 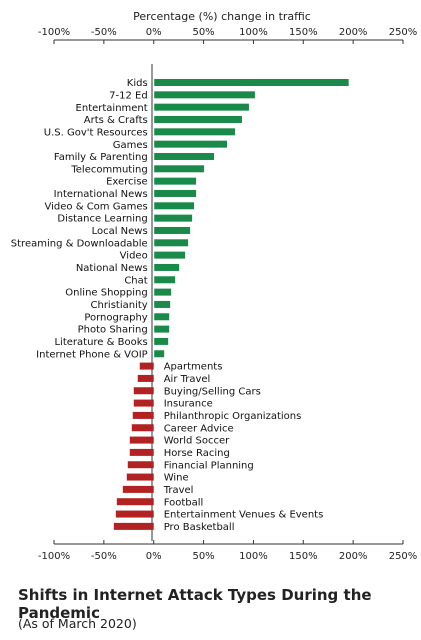 What do you see at coordinates (112, 268) in the screenshot?
I see `category-label: National News` at bounding box center [112, 268].